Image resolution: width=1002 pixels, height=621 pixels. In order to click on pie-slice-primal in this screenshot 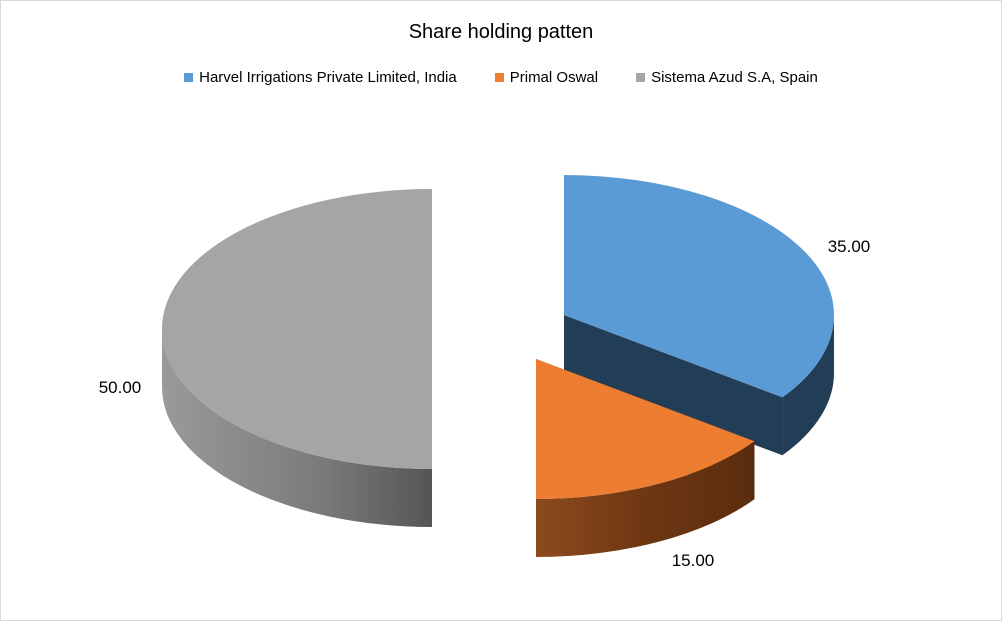, I will do `click(645, 458)`.